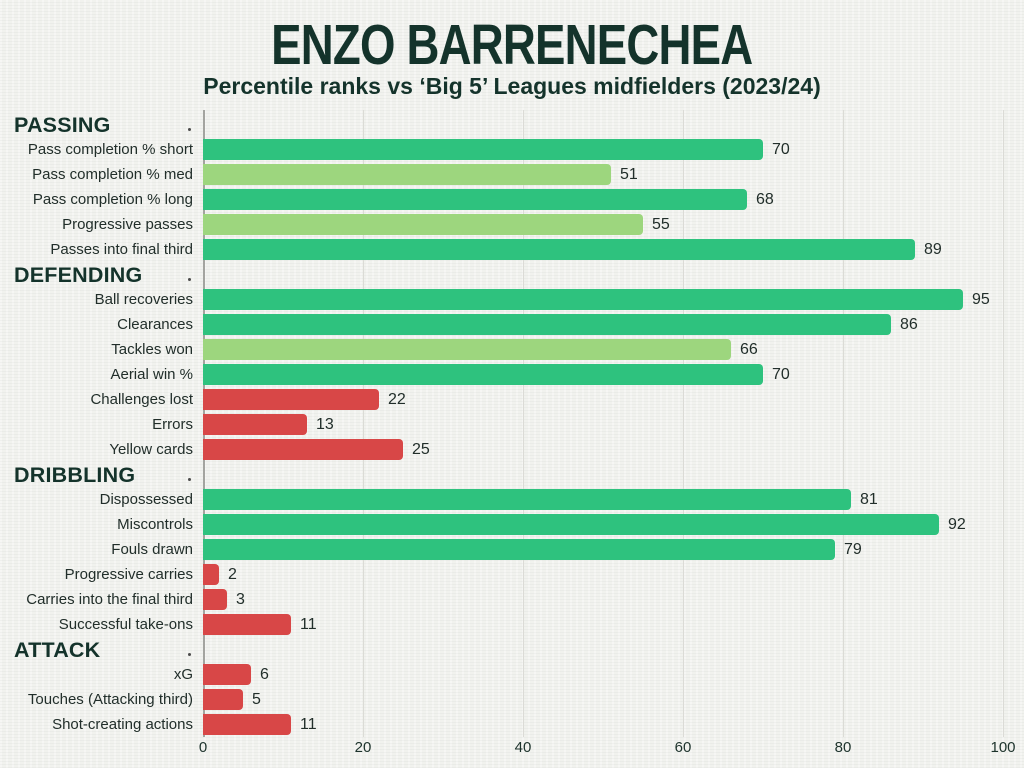 The height and width of the screenshot is (768, 1024). Describe the element at coordinates (232, 574) in the screenshot. I see `percentile-value: 2` at that location.